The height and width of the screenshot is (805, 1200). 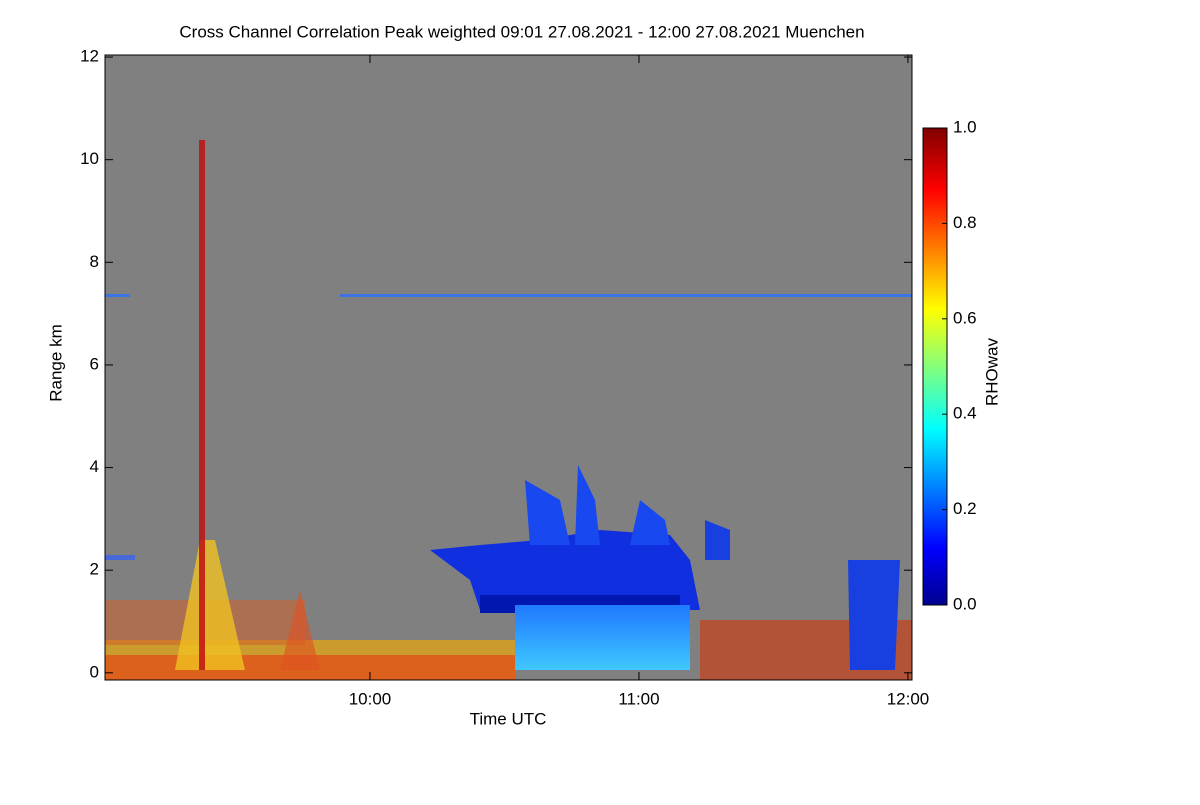 I want to click on y-tick-label: 6, so click(x=94, y=363).